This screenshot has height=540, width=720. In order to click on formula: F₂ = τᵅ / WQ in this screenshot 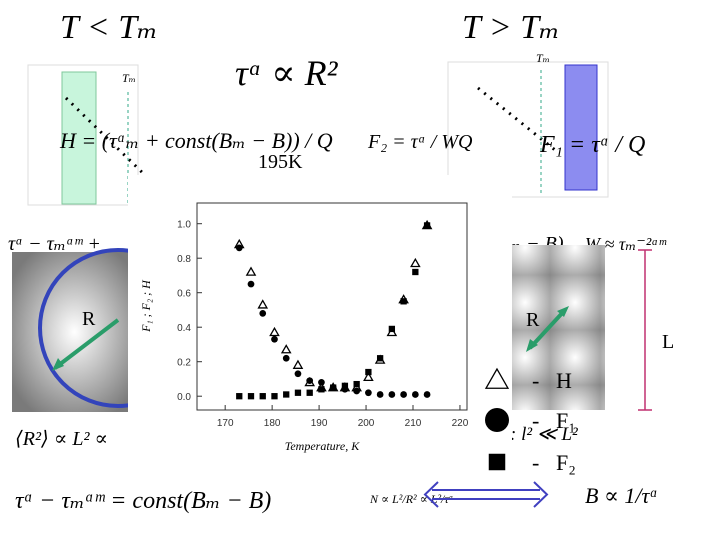, I will do `click(420, 142)`.